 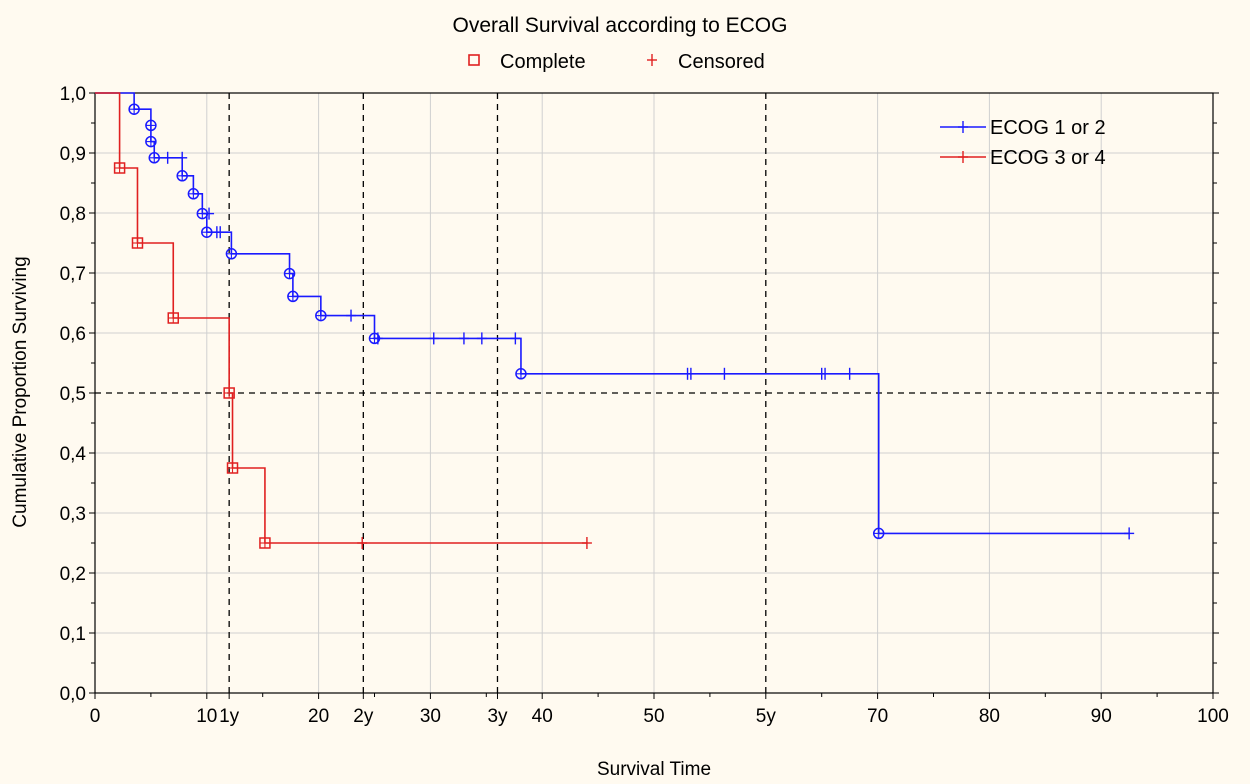 I want to click on x-tick-label: 3y, so click(x=497, y=716).